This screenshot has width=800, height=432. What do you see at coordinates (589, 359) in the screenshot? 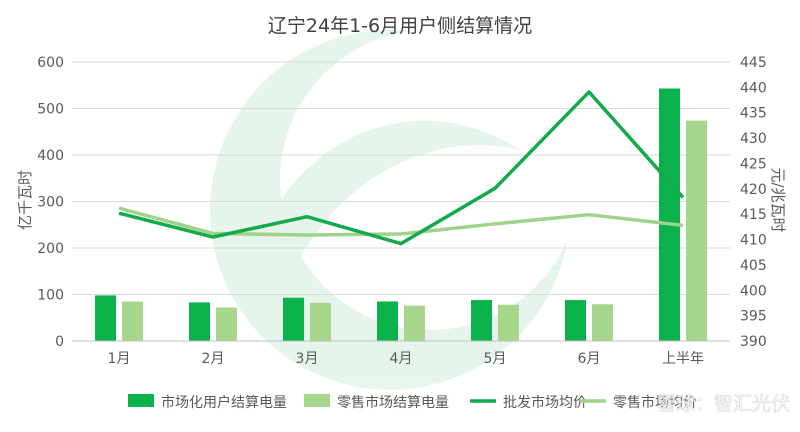
I see `x-tick-label: 6月` at bounding box center [589, 359].